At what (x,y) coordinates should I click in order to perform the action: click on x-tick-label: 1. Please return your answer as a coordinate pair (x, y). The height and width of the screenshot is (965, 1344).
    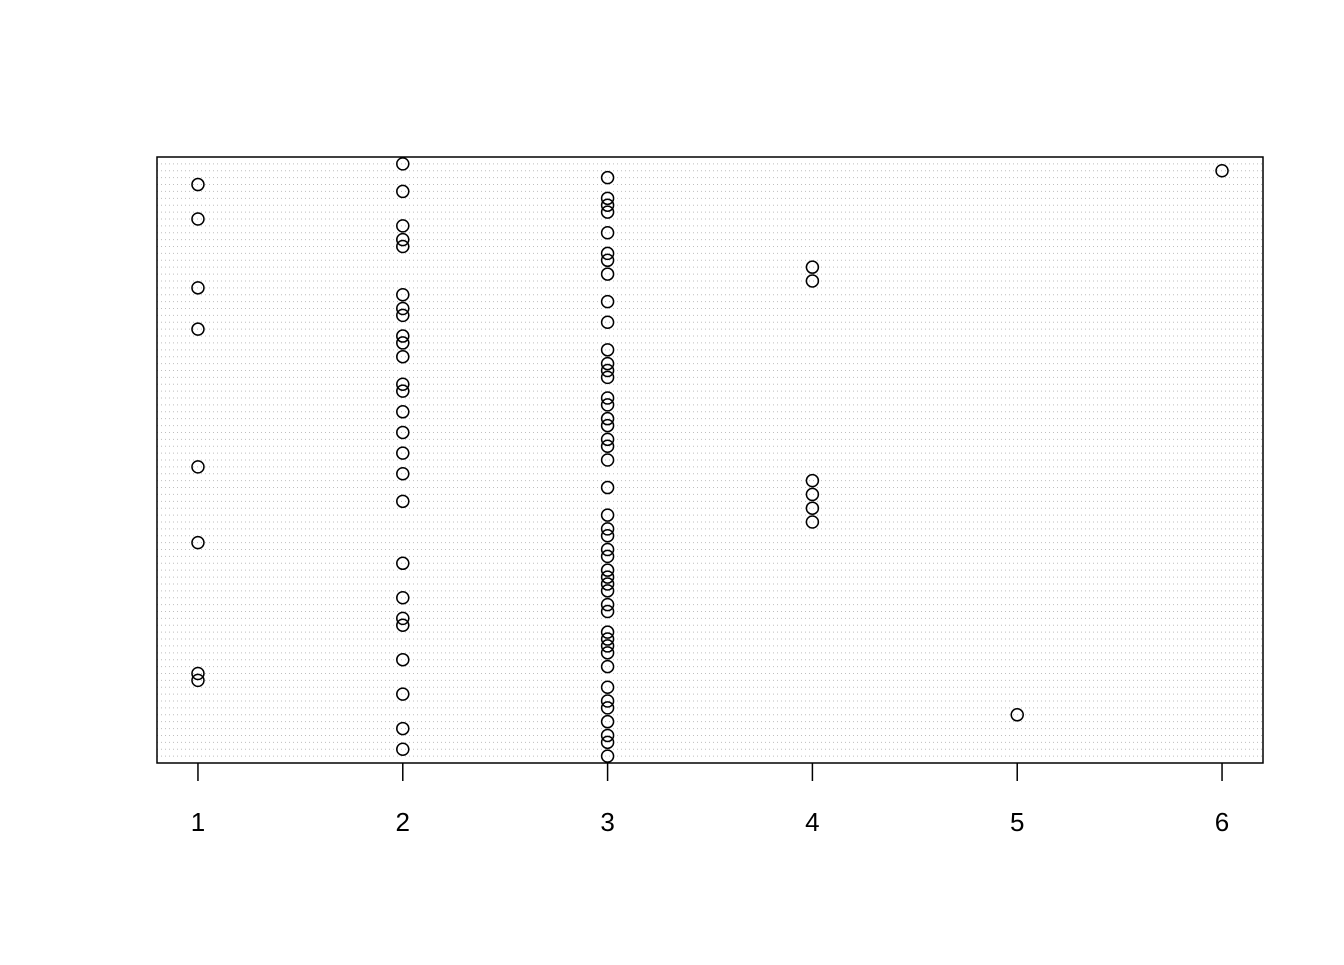
    Looking at the image, I should click on (198, 822).